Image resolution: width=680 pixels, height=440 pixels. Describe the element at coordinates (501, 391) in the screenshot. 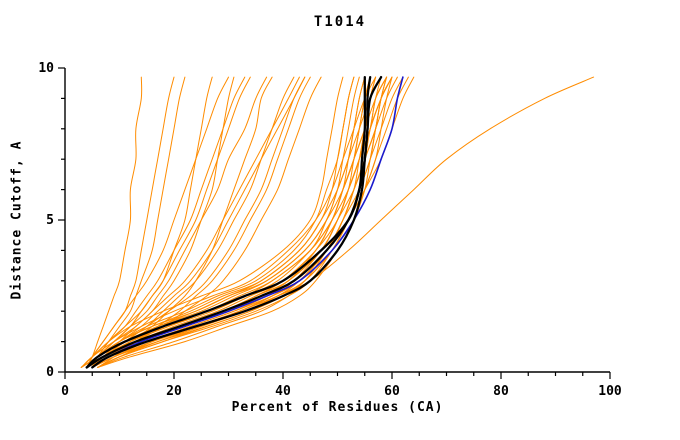

I see `x-tick-label: 80` at that location.